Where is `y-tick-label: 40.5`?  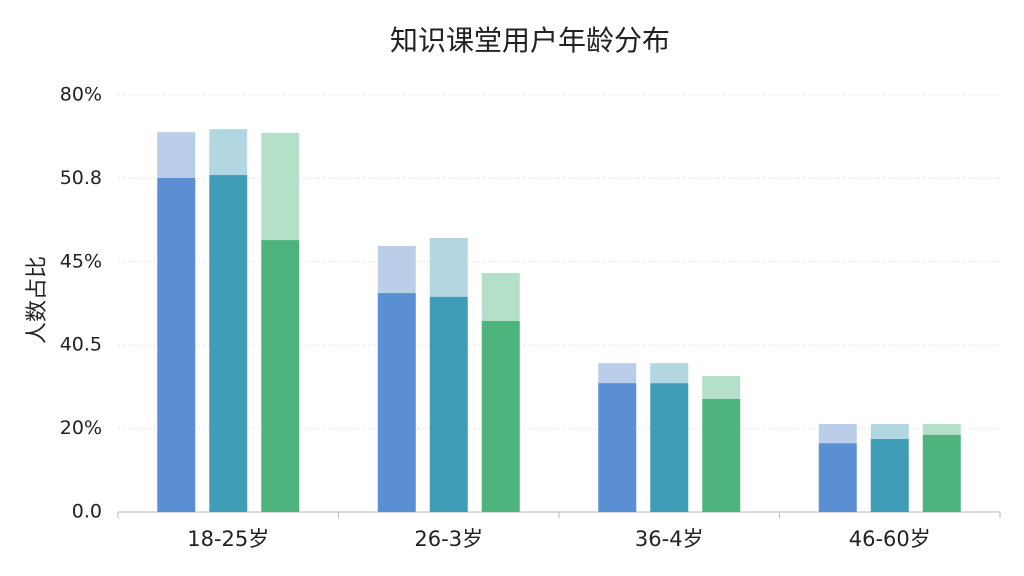 y-tick-label: 40.5 is located at coordinates (81, 345).